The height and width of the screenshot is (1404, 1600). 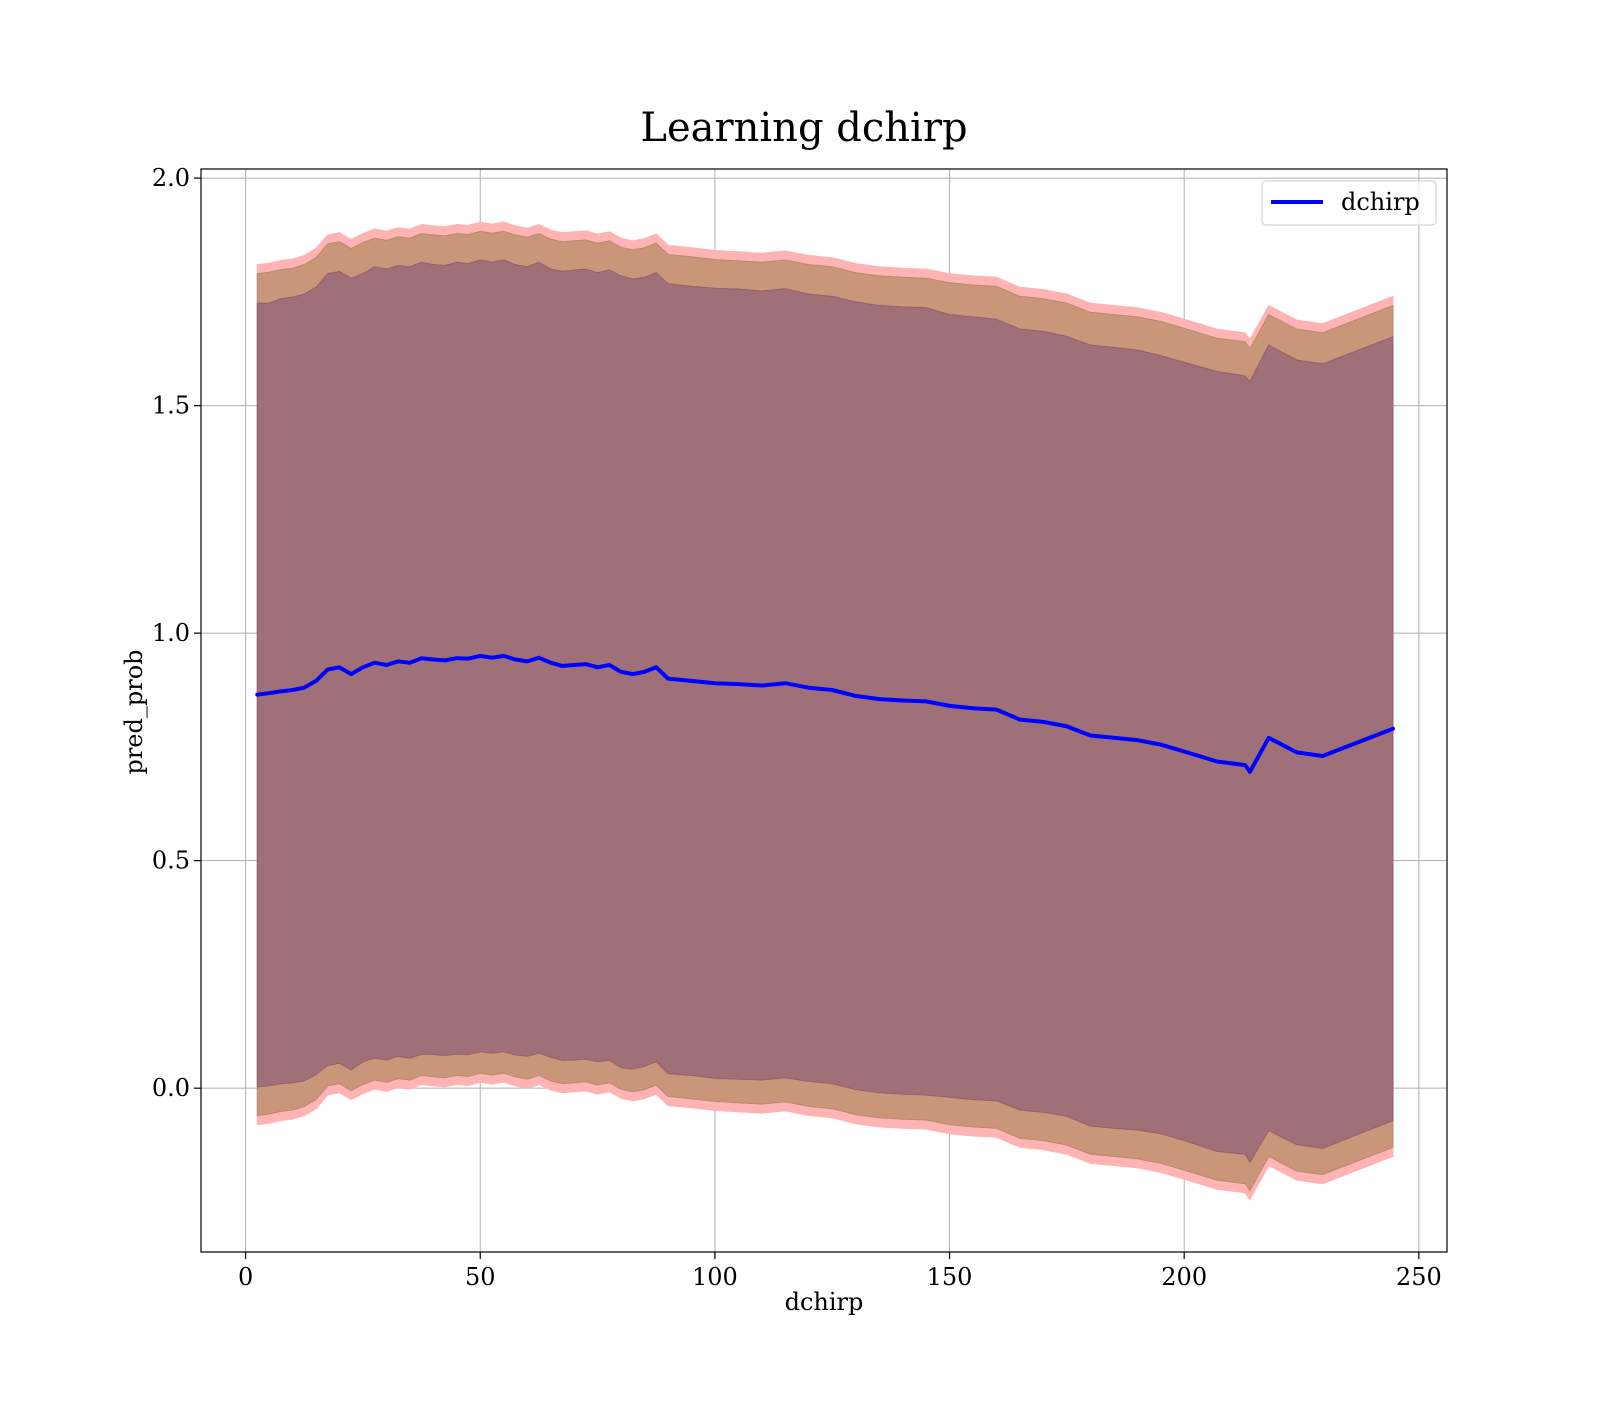 I want to click on y-tick-label: 0.0, so click(x=171, y=1088).